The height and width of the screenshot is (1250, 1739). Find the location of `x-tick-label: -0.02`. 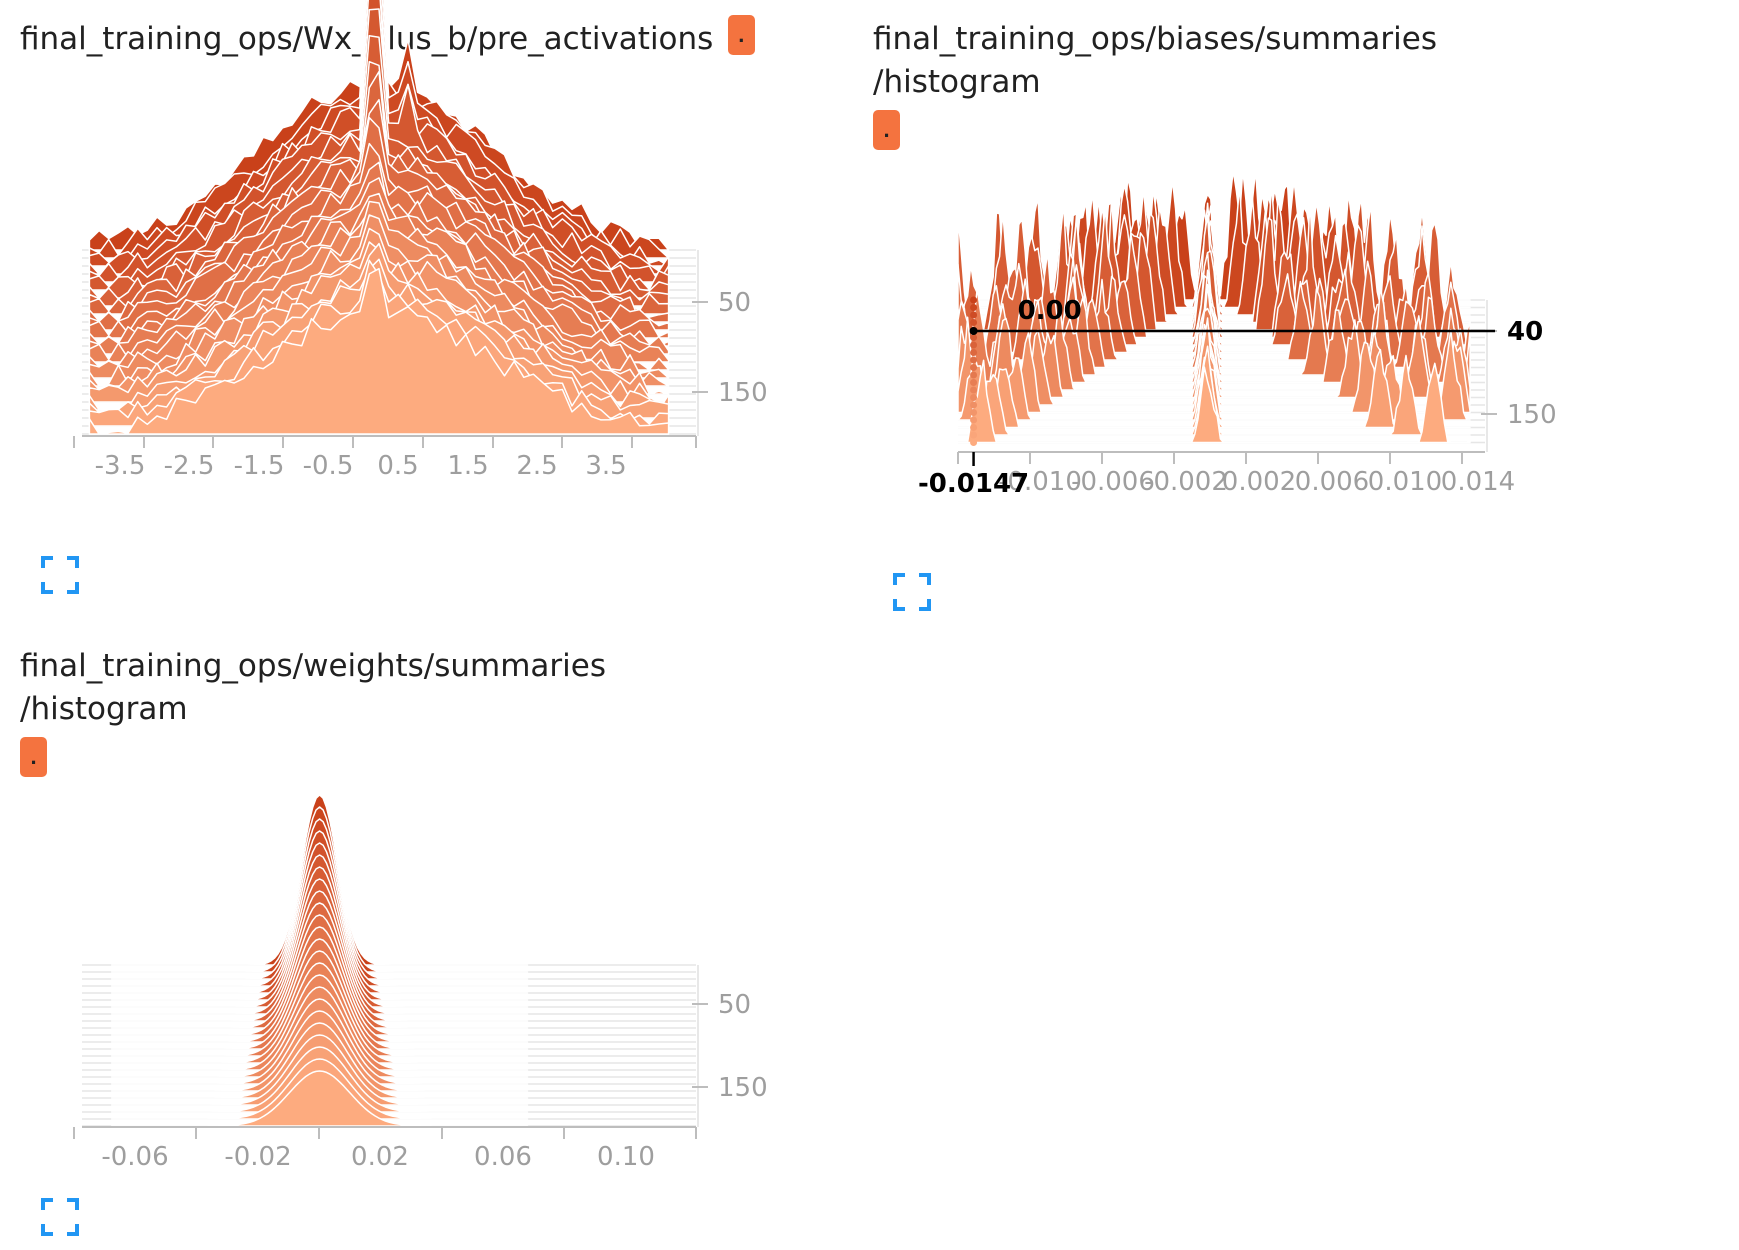

x-tick-label: -0.02 is located at coordinates (257, 1157).